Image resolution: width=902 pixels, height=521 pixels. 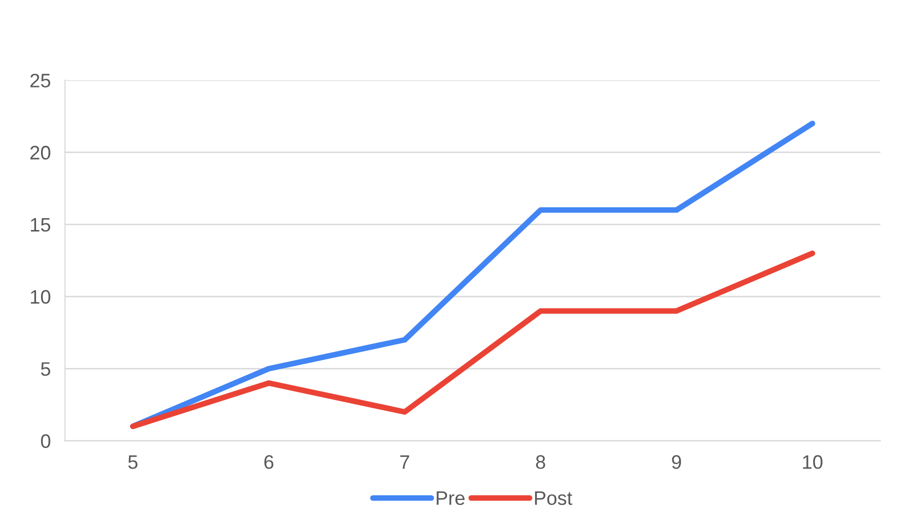 What do you see at coordinates (45, 369) in the screenshot?
I see `y-tick-label: 5` at bounding box center [45, 369].